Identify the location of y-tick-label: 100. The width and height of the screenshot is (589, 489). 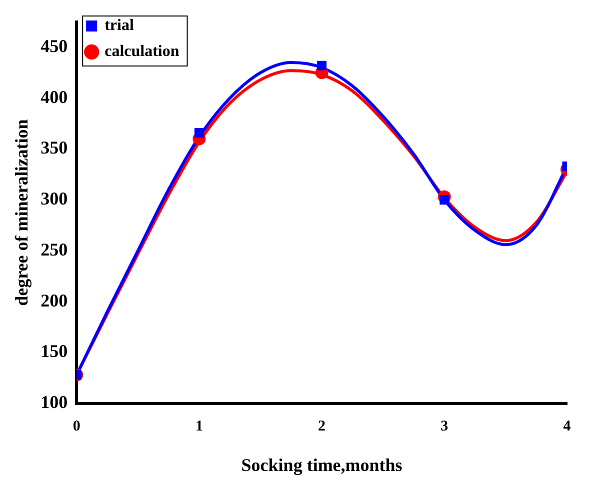
(54, 402).